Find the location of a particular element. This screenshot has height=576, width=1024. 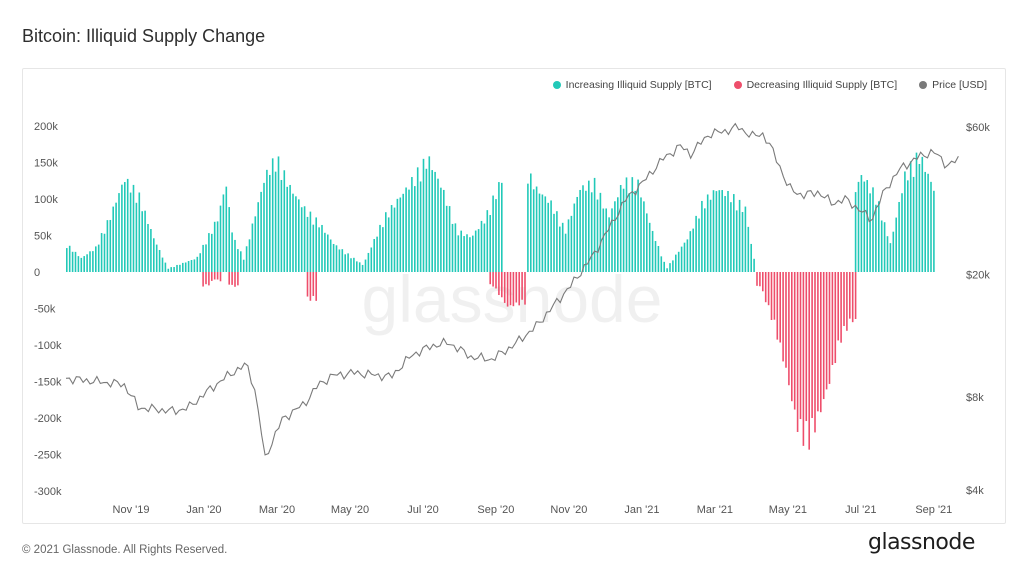

legend-item-increasing: Increasing Illiquid Supply [BTC] is located at coordinates (632, 85).